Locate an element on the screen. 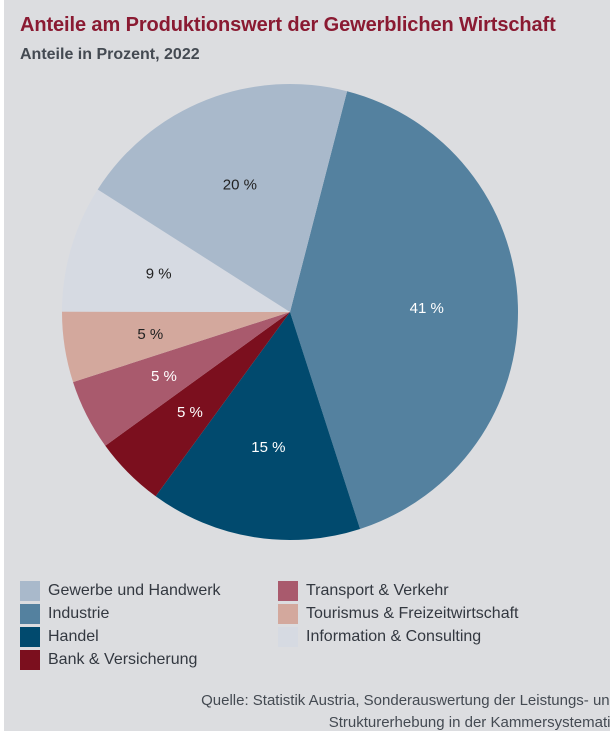 The width and height of the screenshot is (610, 731). legend-label: Information & Consulting is located at coordinates (394, 636).